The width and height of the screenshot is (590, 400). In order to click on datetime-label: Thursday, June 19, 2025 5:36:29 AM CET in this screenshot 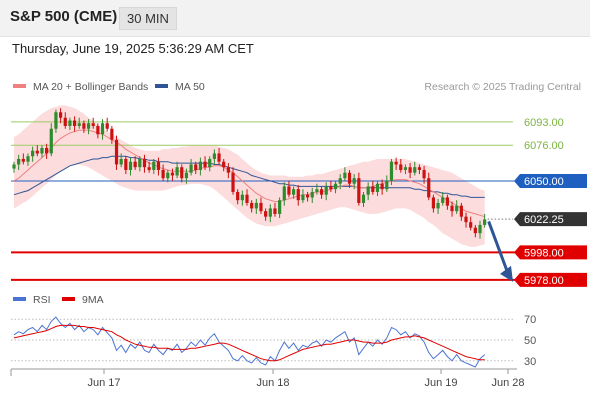, I will do `click(133, 48)`.